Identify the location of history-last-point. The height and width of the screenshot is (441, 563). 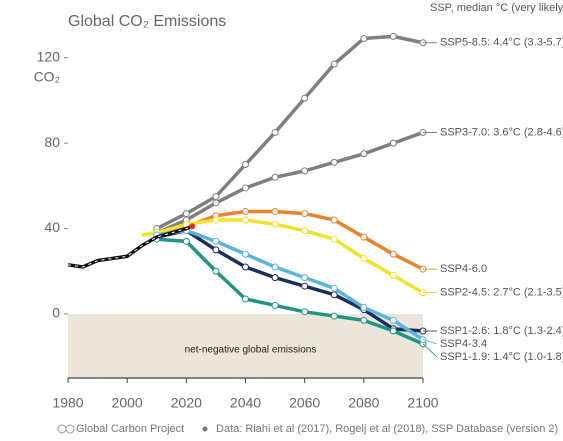
(192, 226).